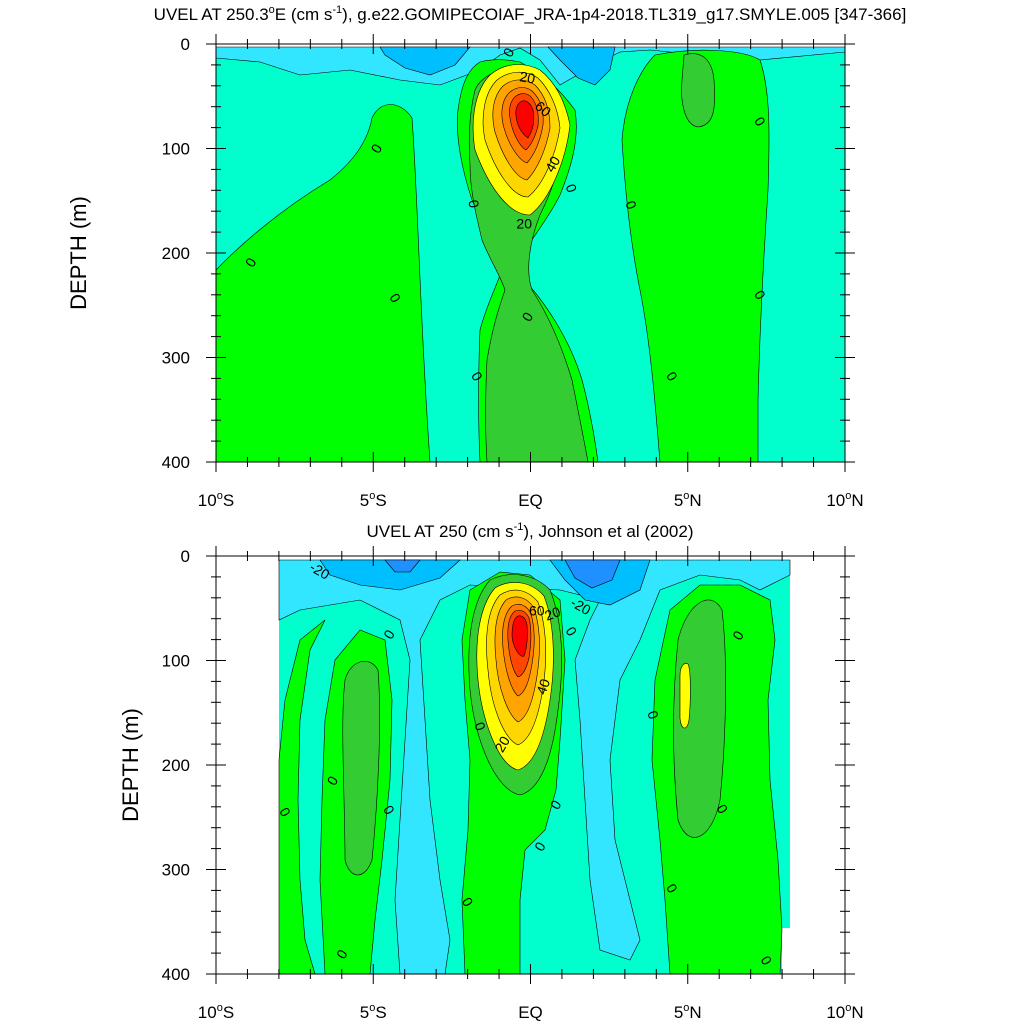 This screenshot has height=1024, width=1024. What do you see at coordinates (473, 204) in the screenshot?
I see `contour-label: 0` at bounding box center [473, 204].